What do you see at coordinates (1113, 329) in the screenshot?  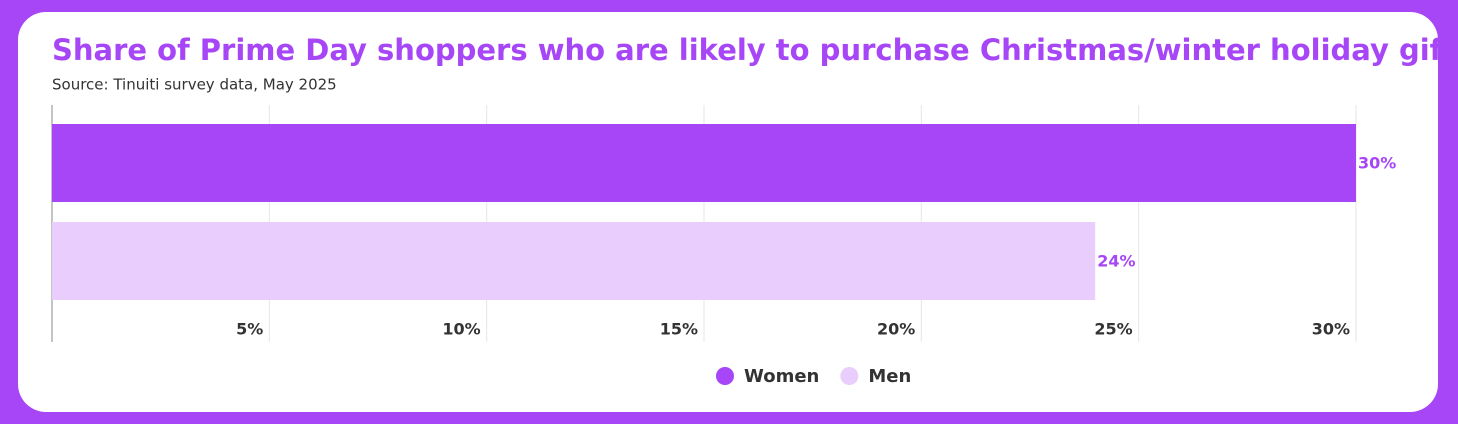 I see `x-tick-label: 25%` at bounding box center [1113, 329].